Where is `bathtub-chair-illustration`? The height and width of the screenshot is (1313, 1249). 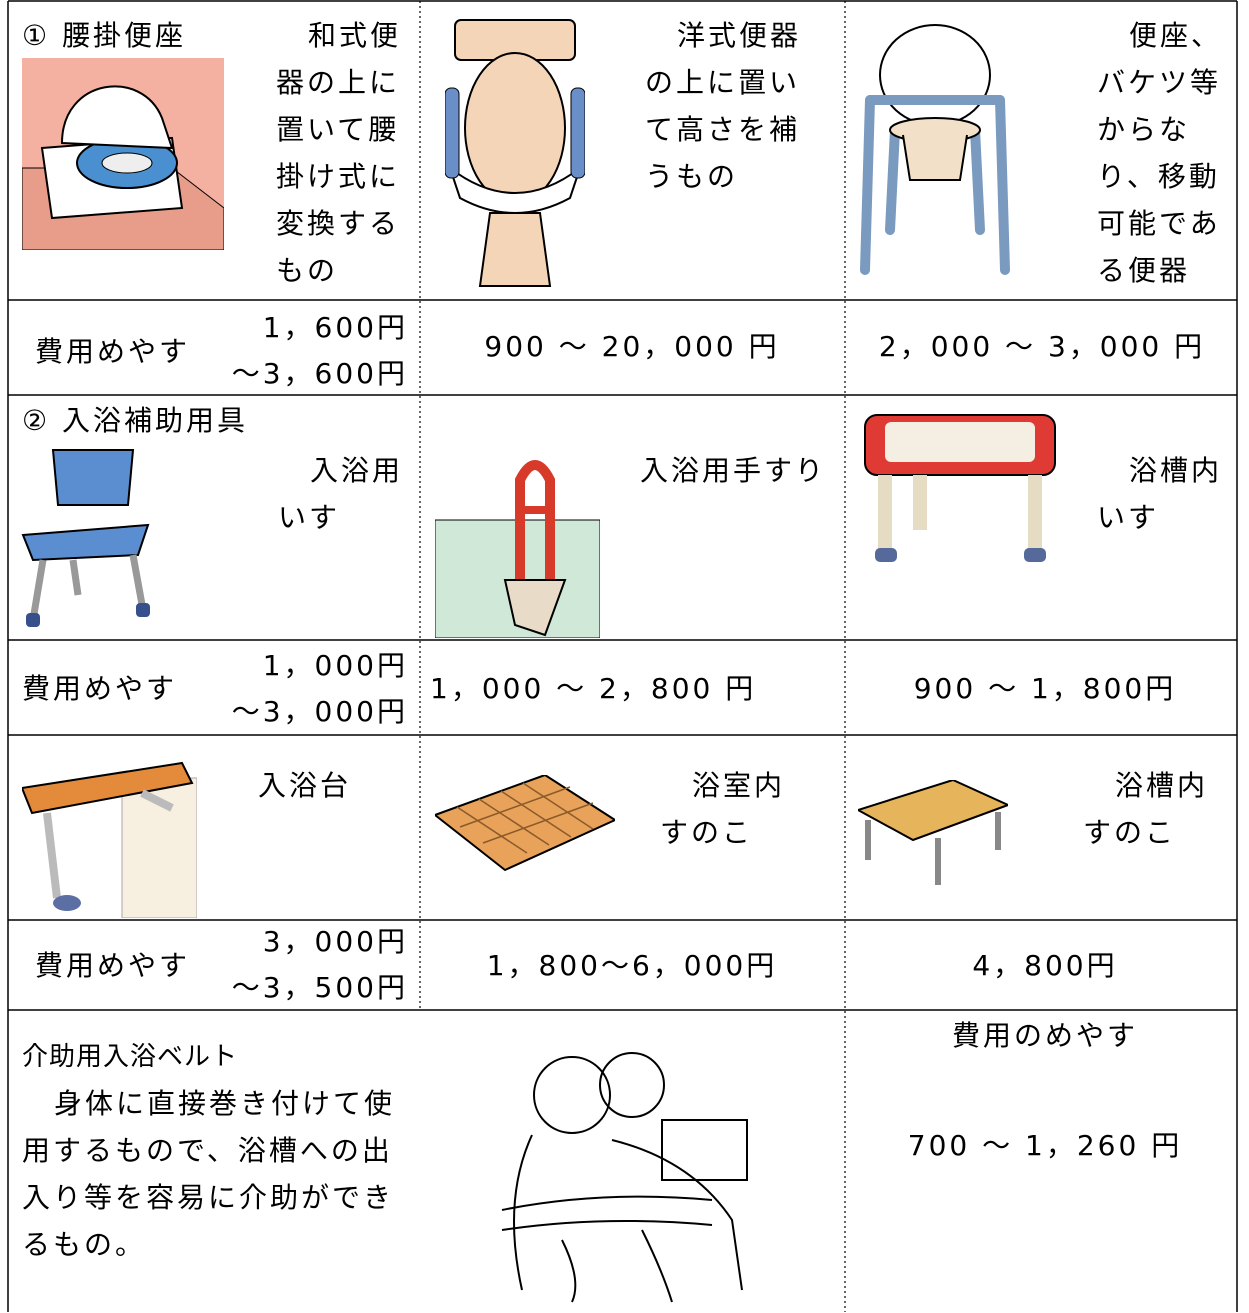 bathtub-chair-illustration is located at coordinates (960, 488).